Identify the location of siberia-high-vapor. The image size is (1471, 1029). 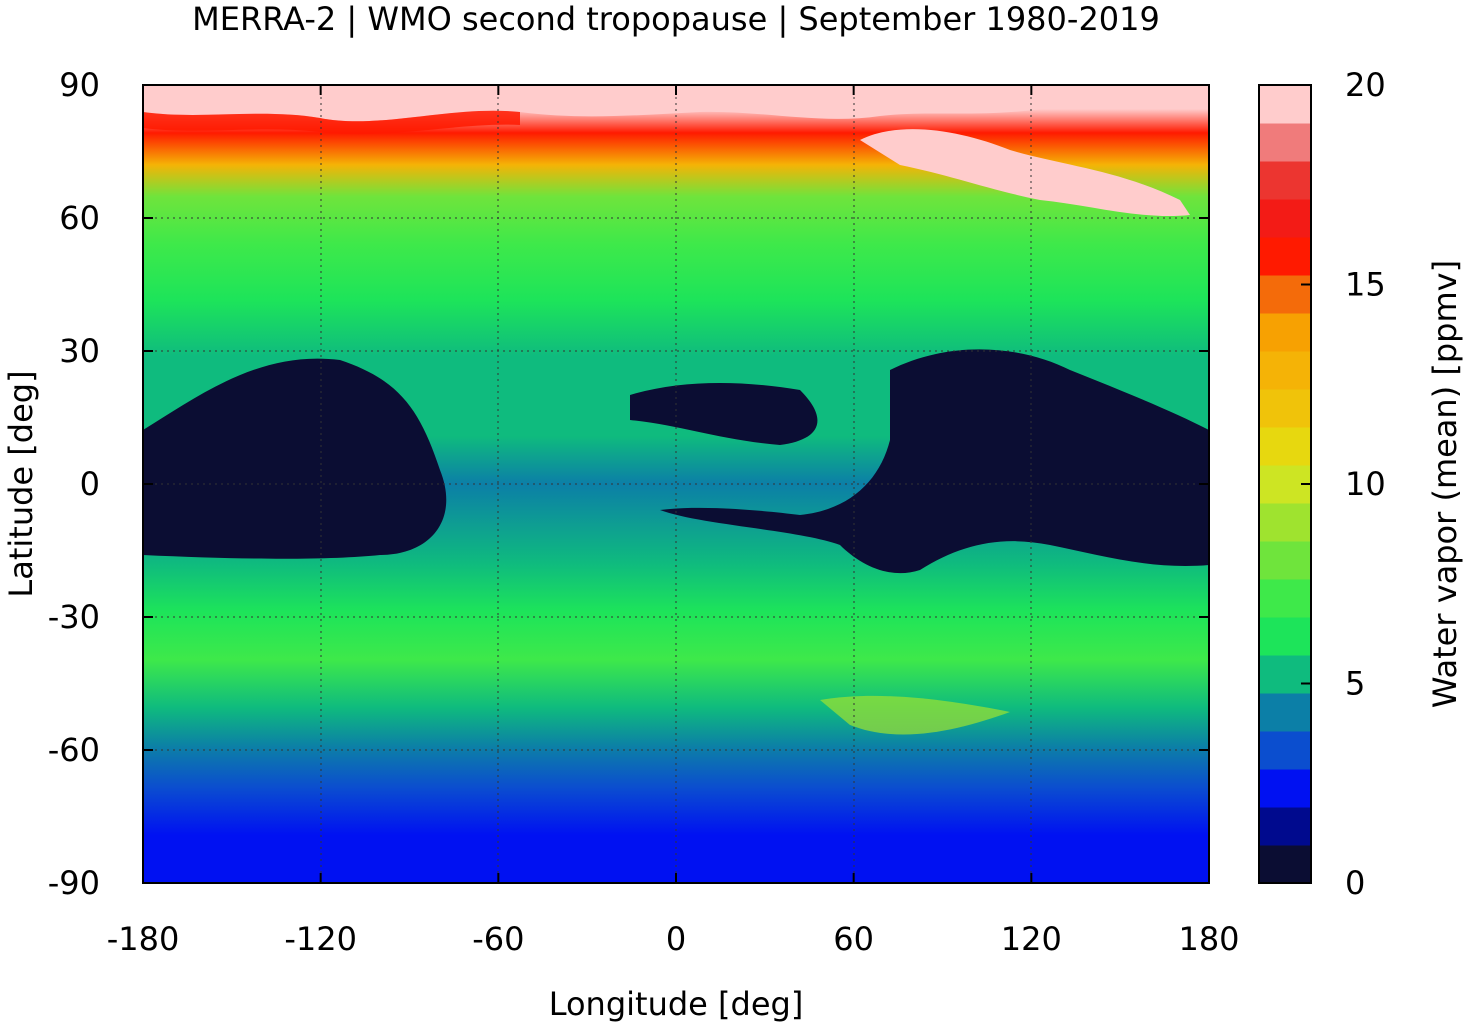
(1025, 173).